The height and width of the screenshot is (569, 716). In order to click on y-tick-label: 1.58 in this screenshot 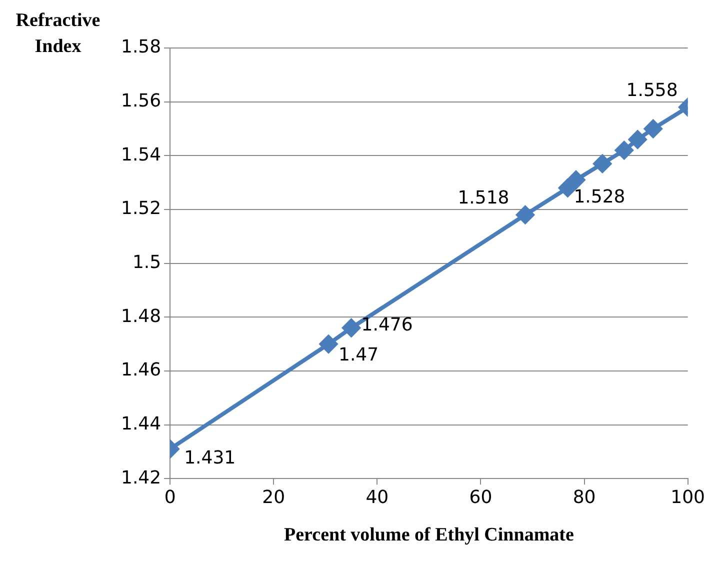, I will do `click(141, 47)`.